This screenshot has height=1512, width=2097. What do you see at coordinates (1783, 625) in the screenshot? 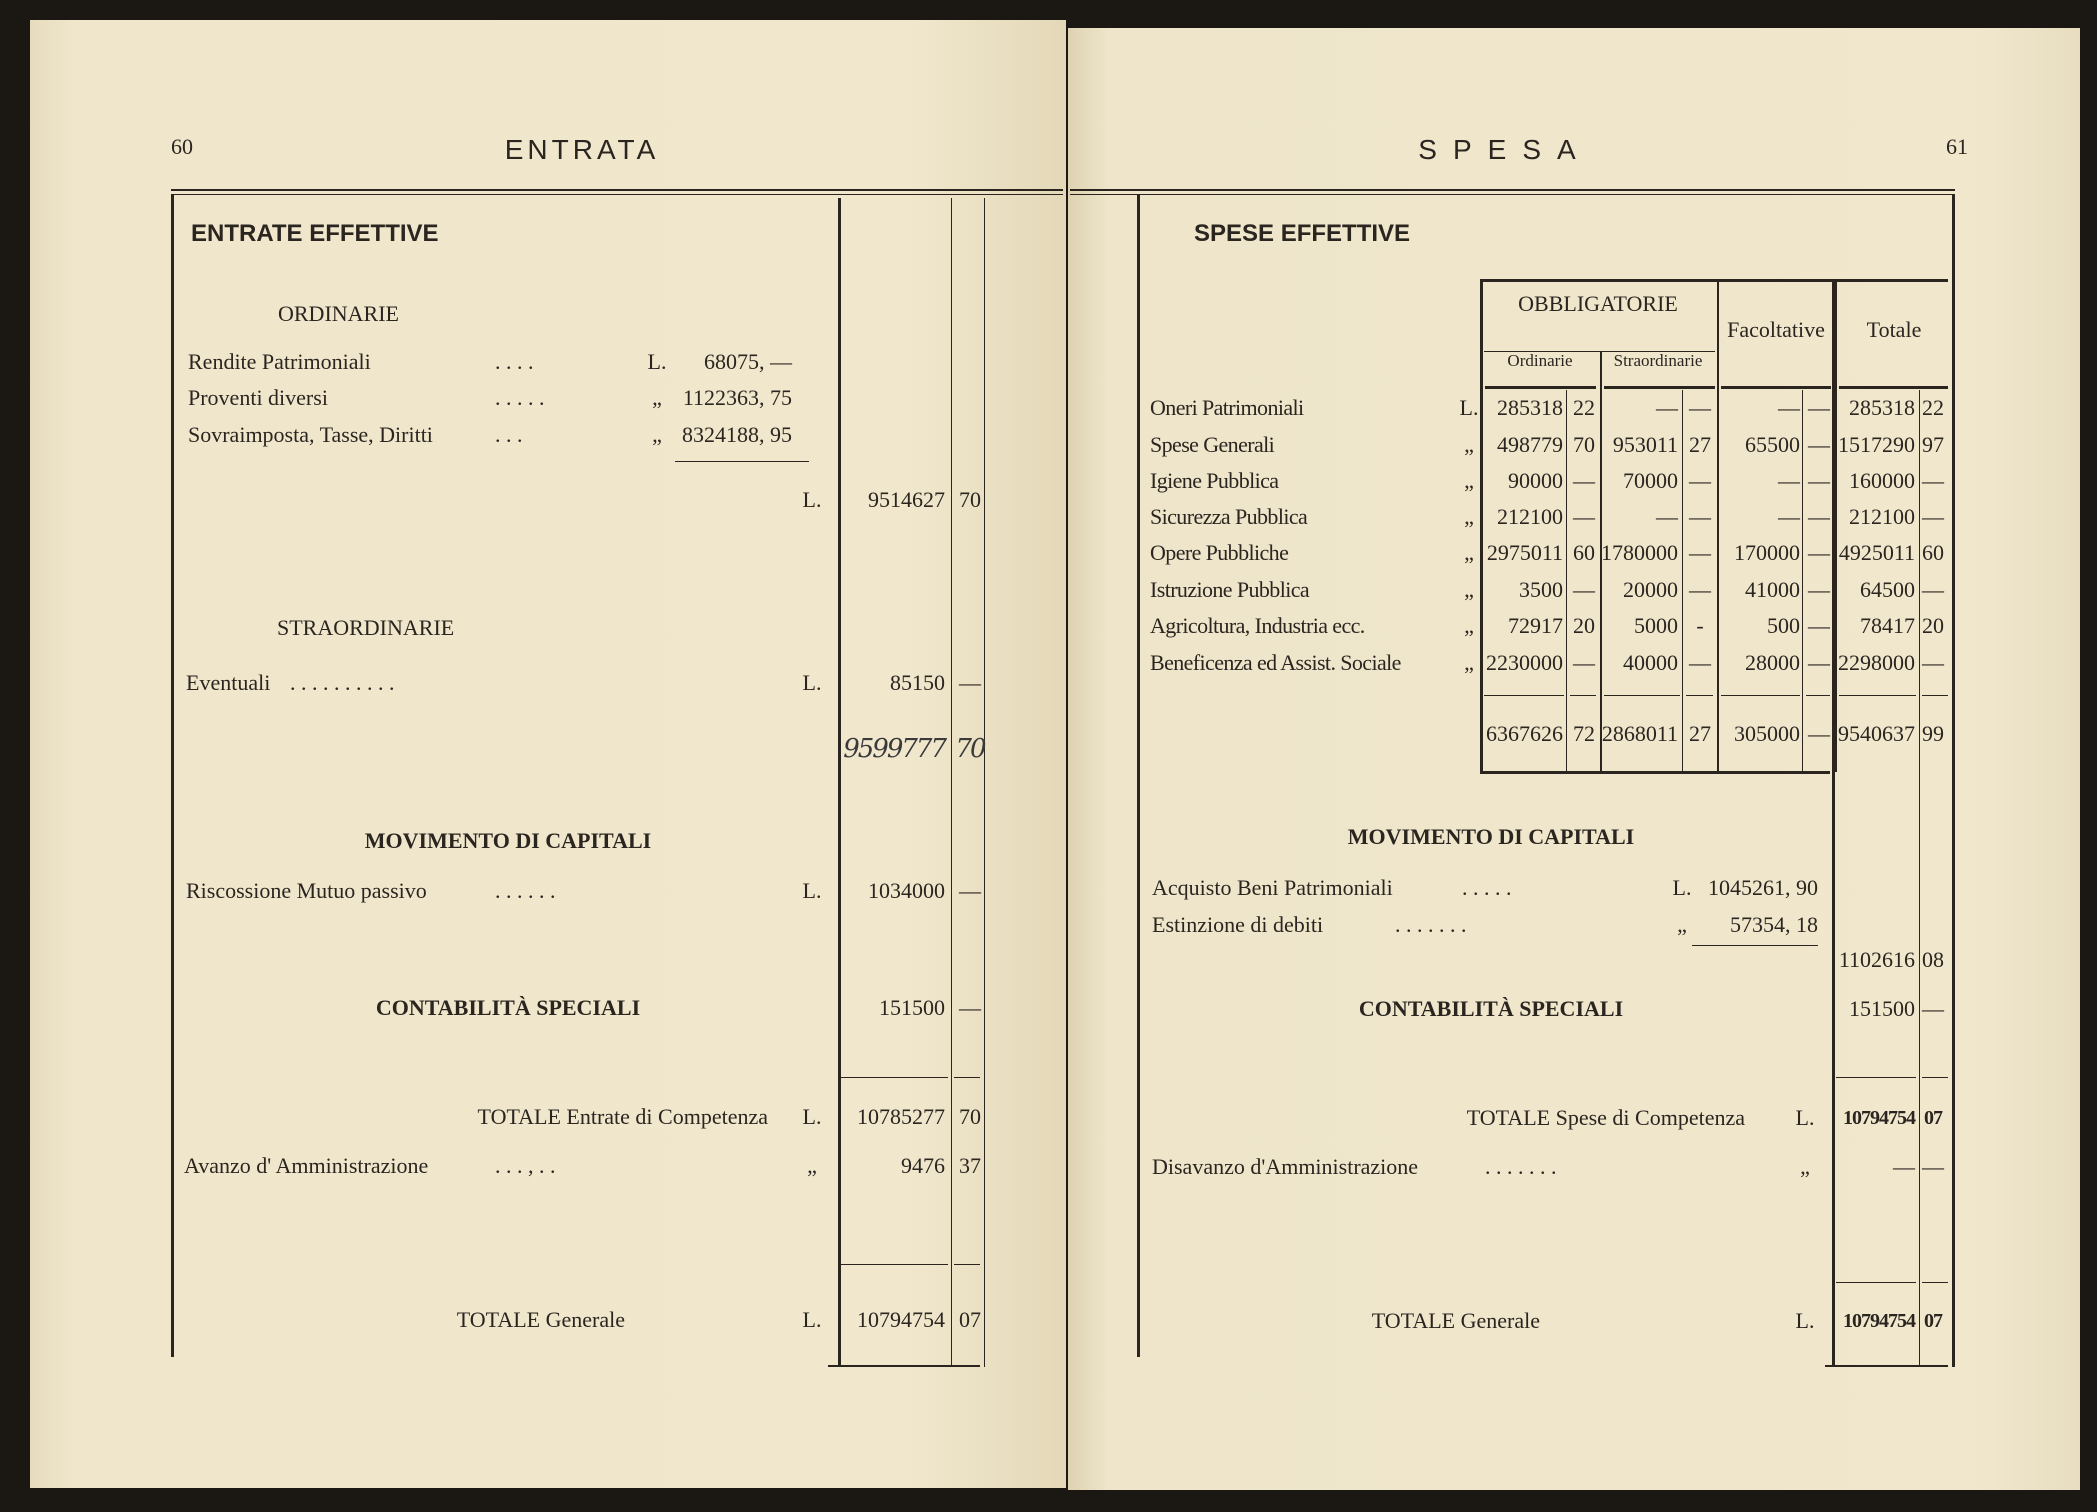
I see `table-cell: 500` at bounding box center [1783, 625].